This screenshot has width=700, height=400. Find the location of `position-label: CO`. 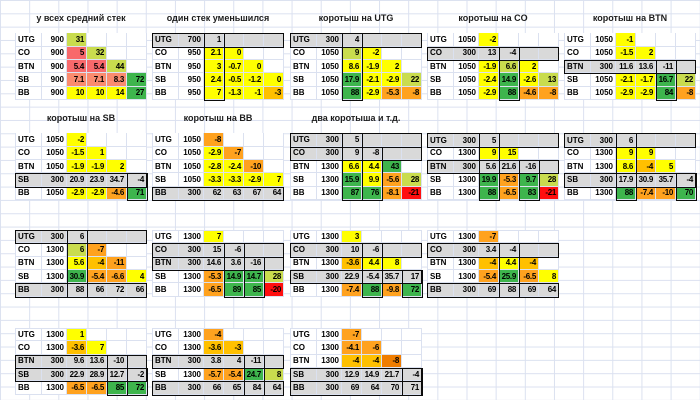

position-label: CO is located at coordinates (165, 153).